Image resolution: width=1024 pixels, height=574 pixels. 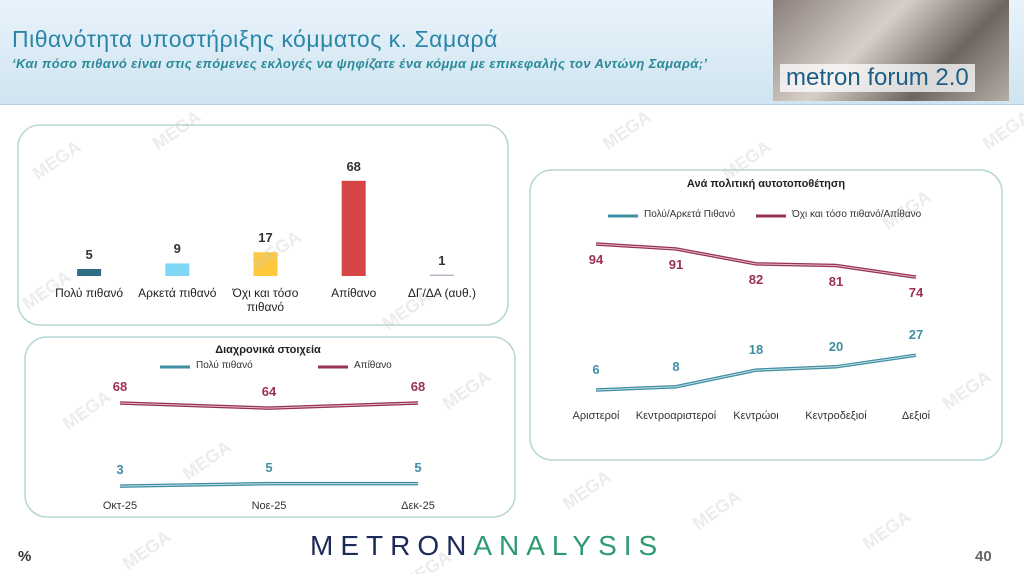 What do you see at coordinates (756, 416) in the screenshot?
I see `x-tick-label: Κεντρώοι` at bounding box center [756, 416].